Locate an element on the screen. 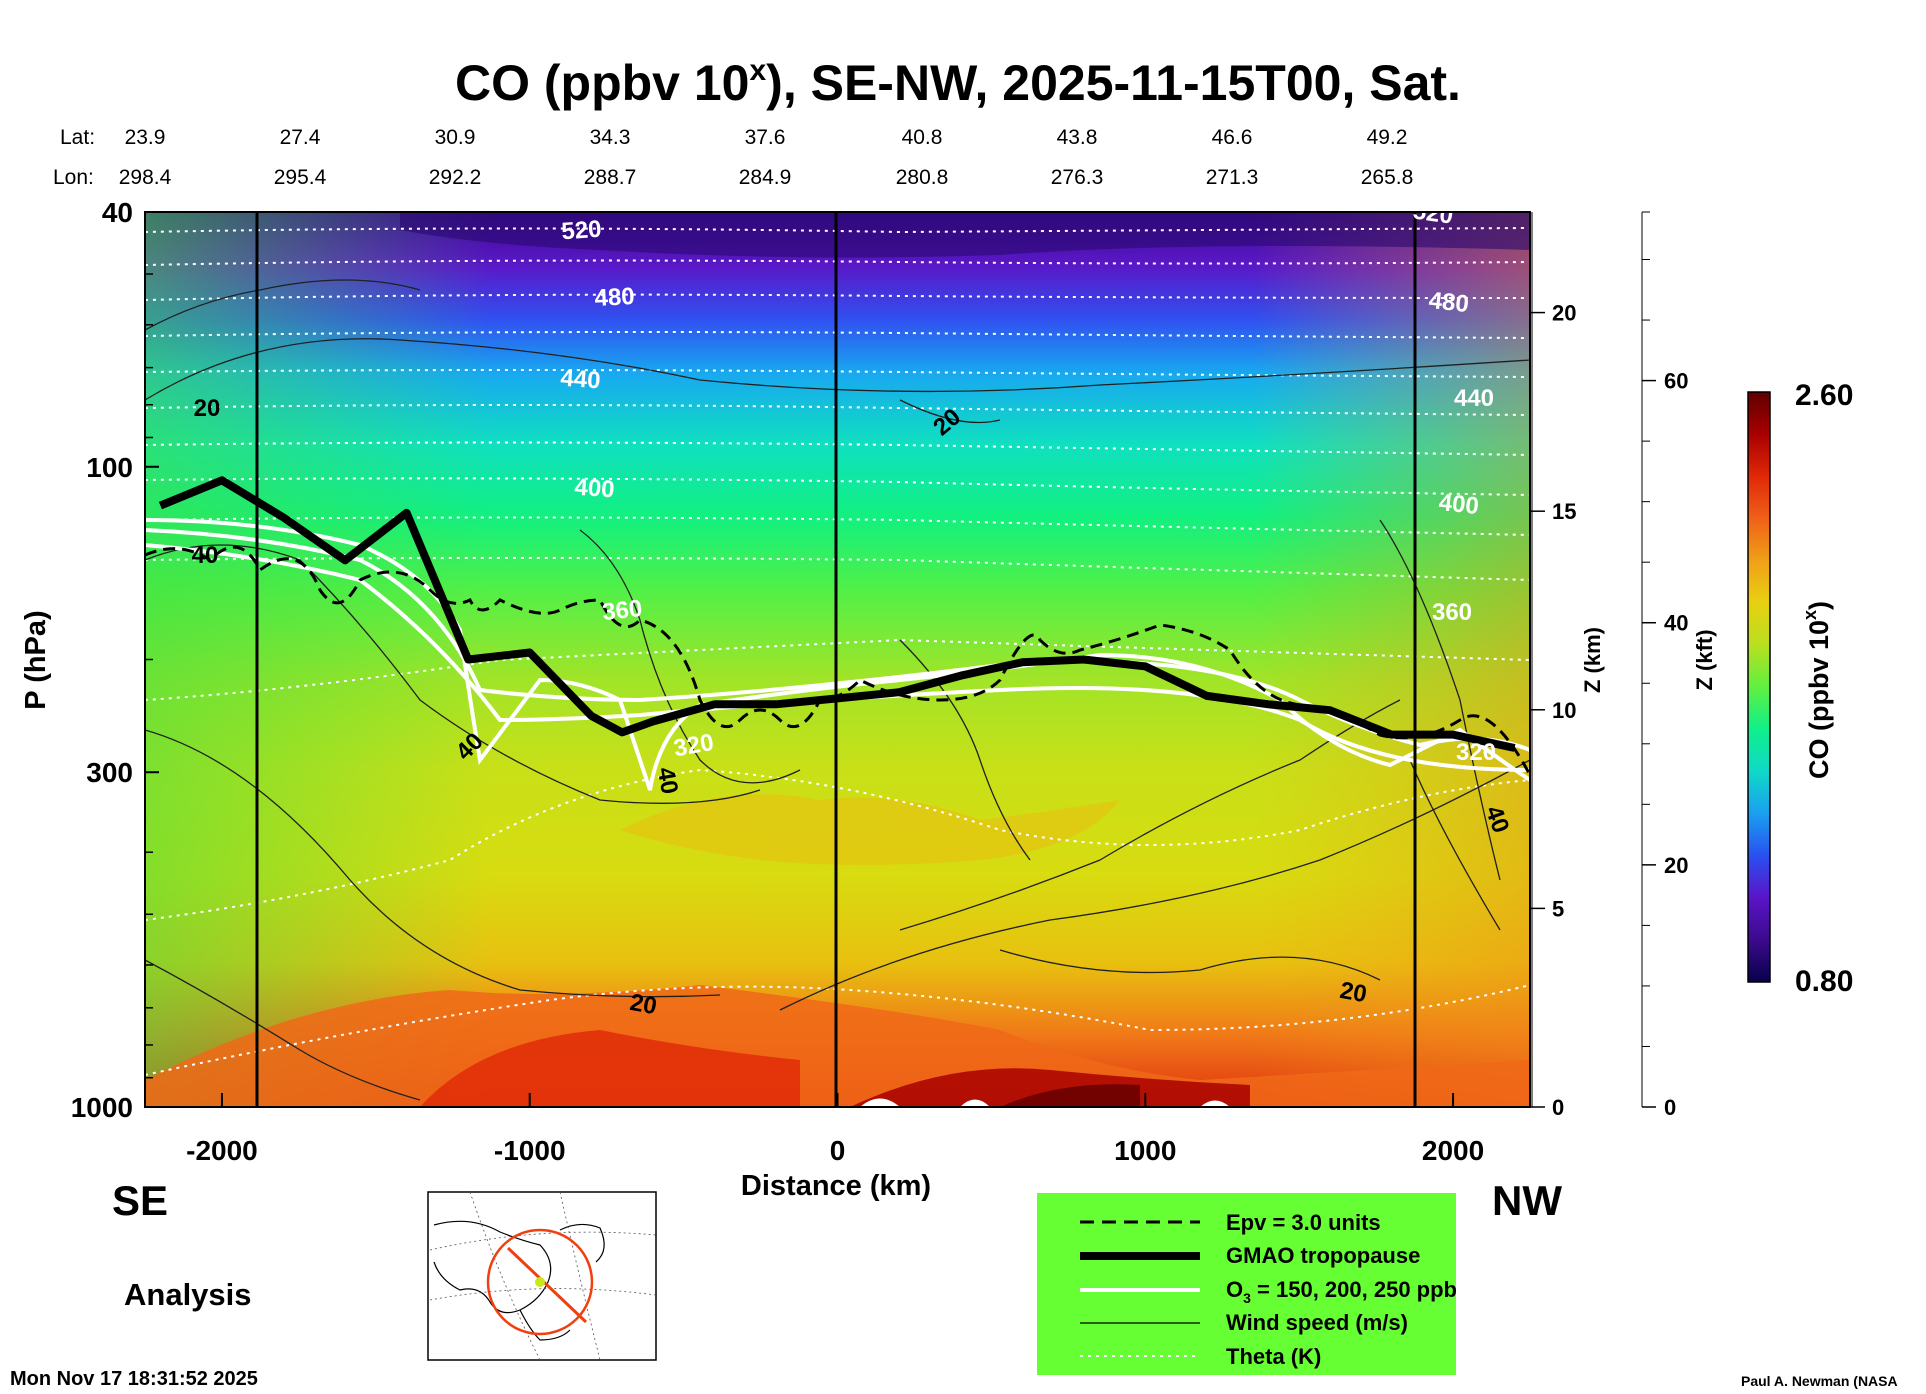 This screenshot has height=1394, width=1926. lat-value: 37.6 is located at coordinates (765, 137).